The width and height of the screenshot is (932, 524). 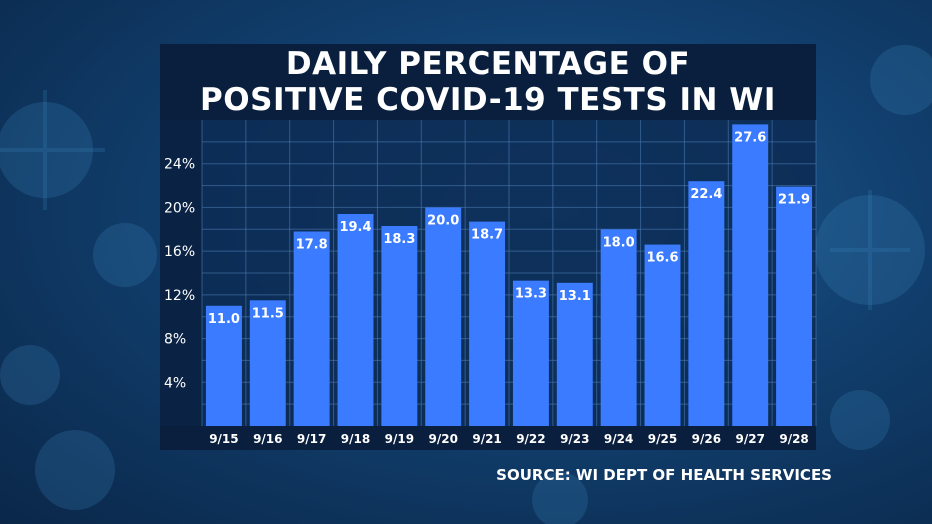 What do you see at coordinates (268, 313) in the screenshot?
I see `bar-value-label: 11.5` at bounding box center [268, 313].